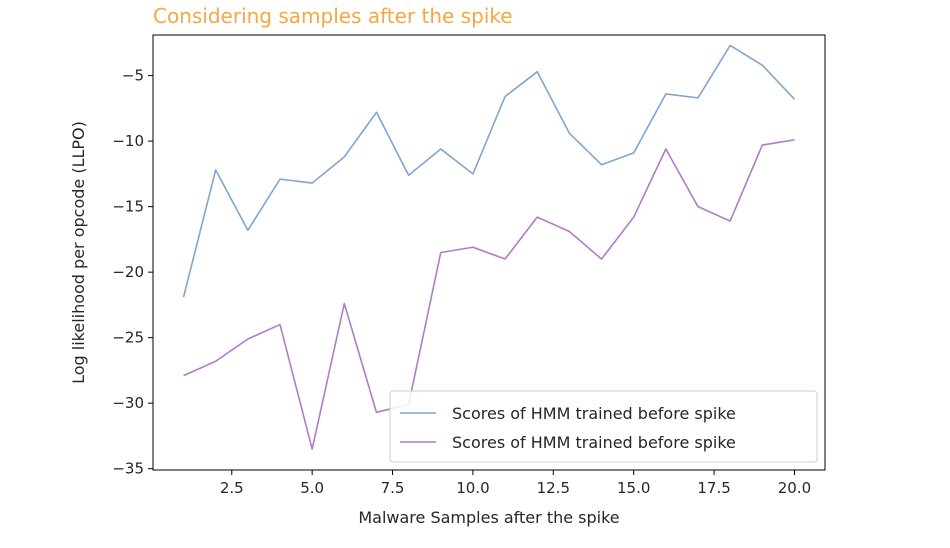 Image resolution: width=950 pixels, height=548 pixels. What do you see at coordinates (393, 488) in the screenshot?
I see `x-tick-label: 7.5` at bounding box center [393, 488].